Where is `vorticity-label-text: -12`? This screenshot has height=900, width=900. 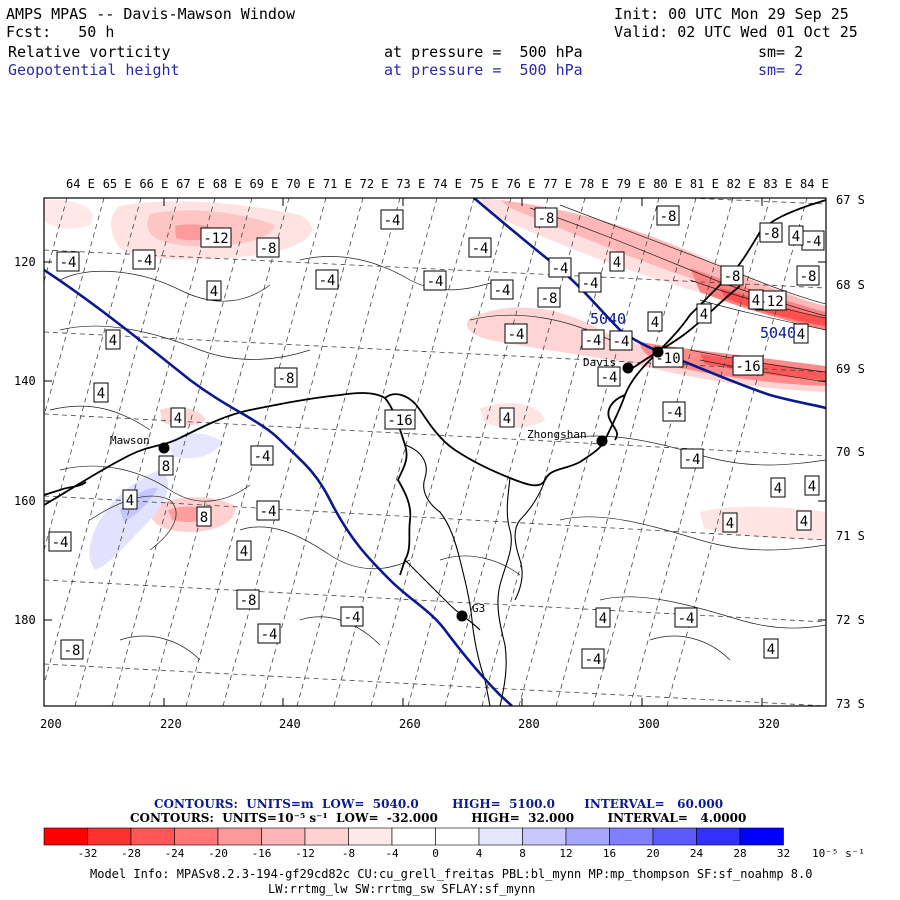 vorticity-label-text: -12 is located at coordinates (215, 239).